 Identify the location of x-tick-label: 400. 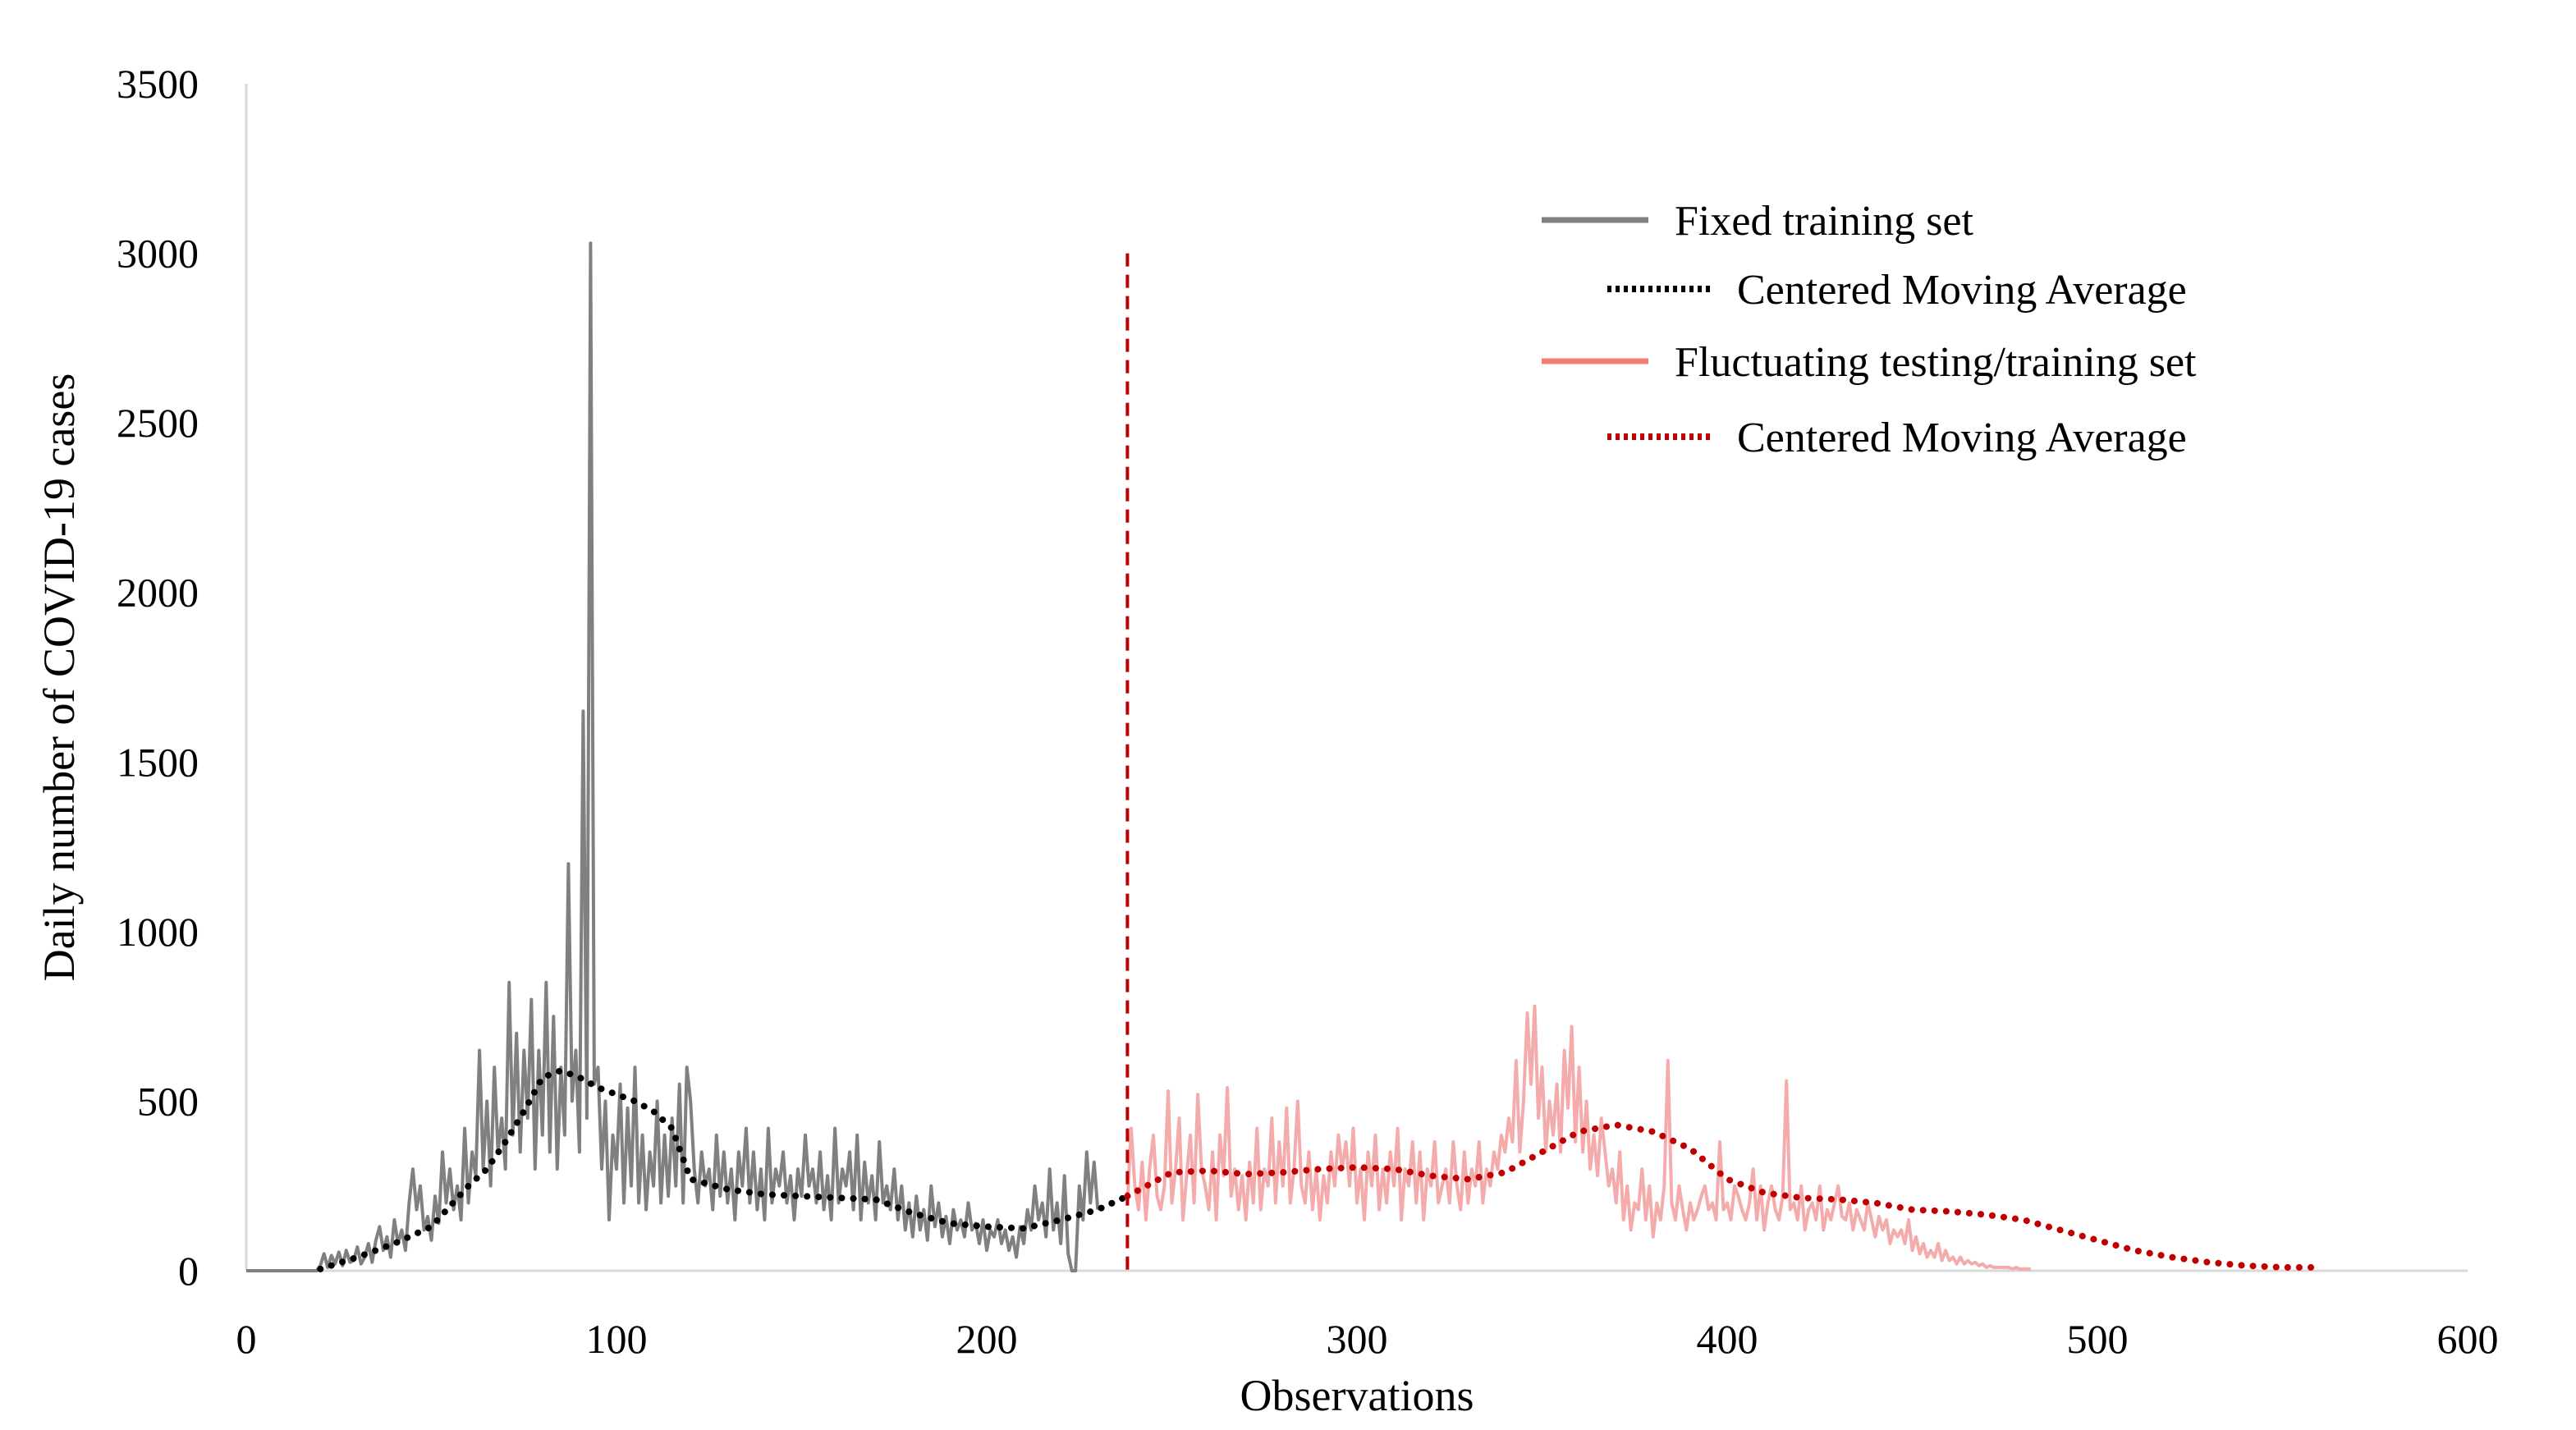
(1728, 1339).